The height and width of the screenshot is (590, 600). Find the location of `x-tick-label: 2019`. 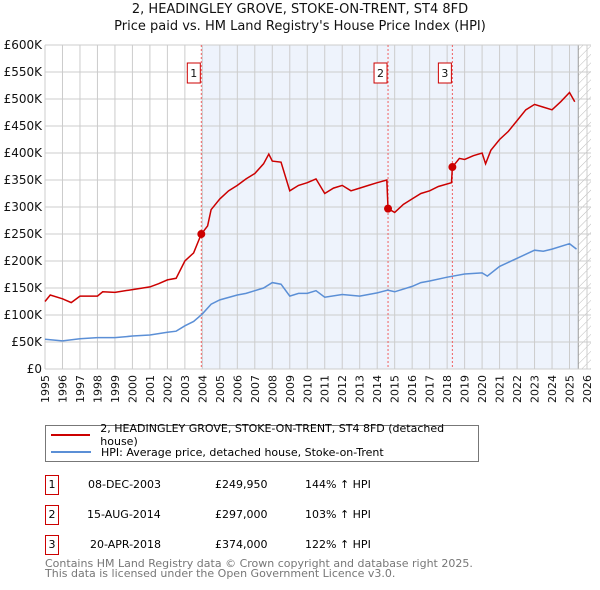

x-tick-label: 2019 is located at coordinates (465, 389).